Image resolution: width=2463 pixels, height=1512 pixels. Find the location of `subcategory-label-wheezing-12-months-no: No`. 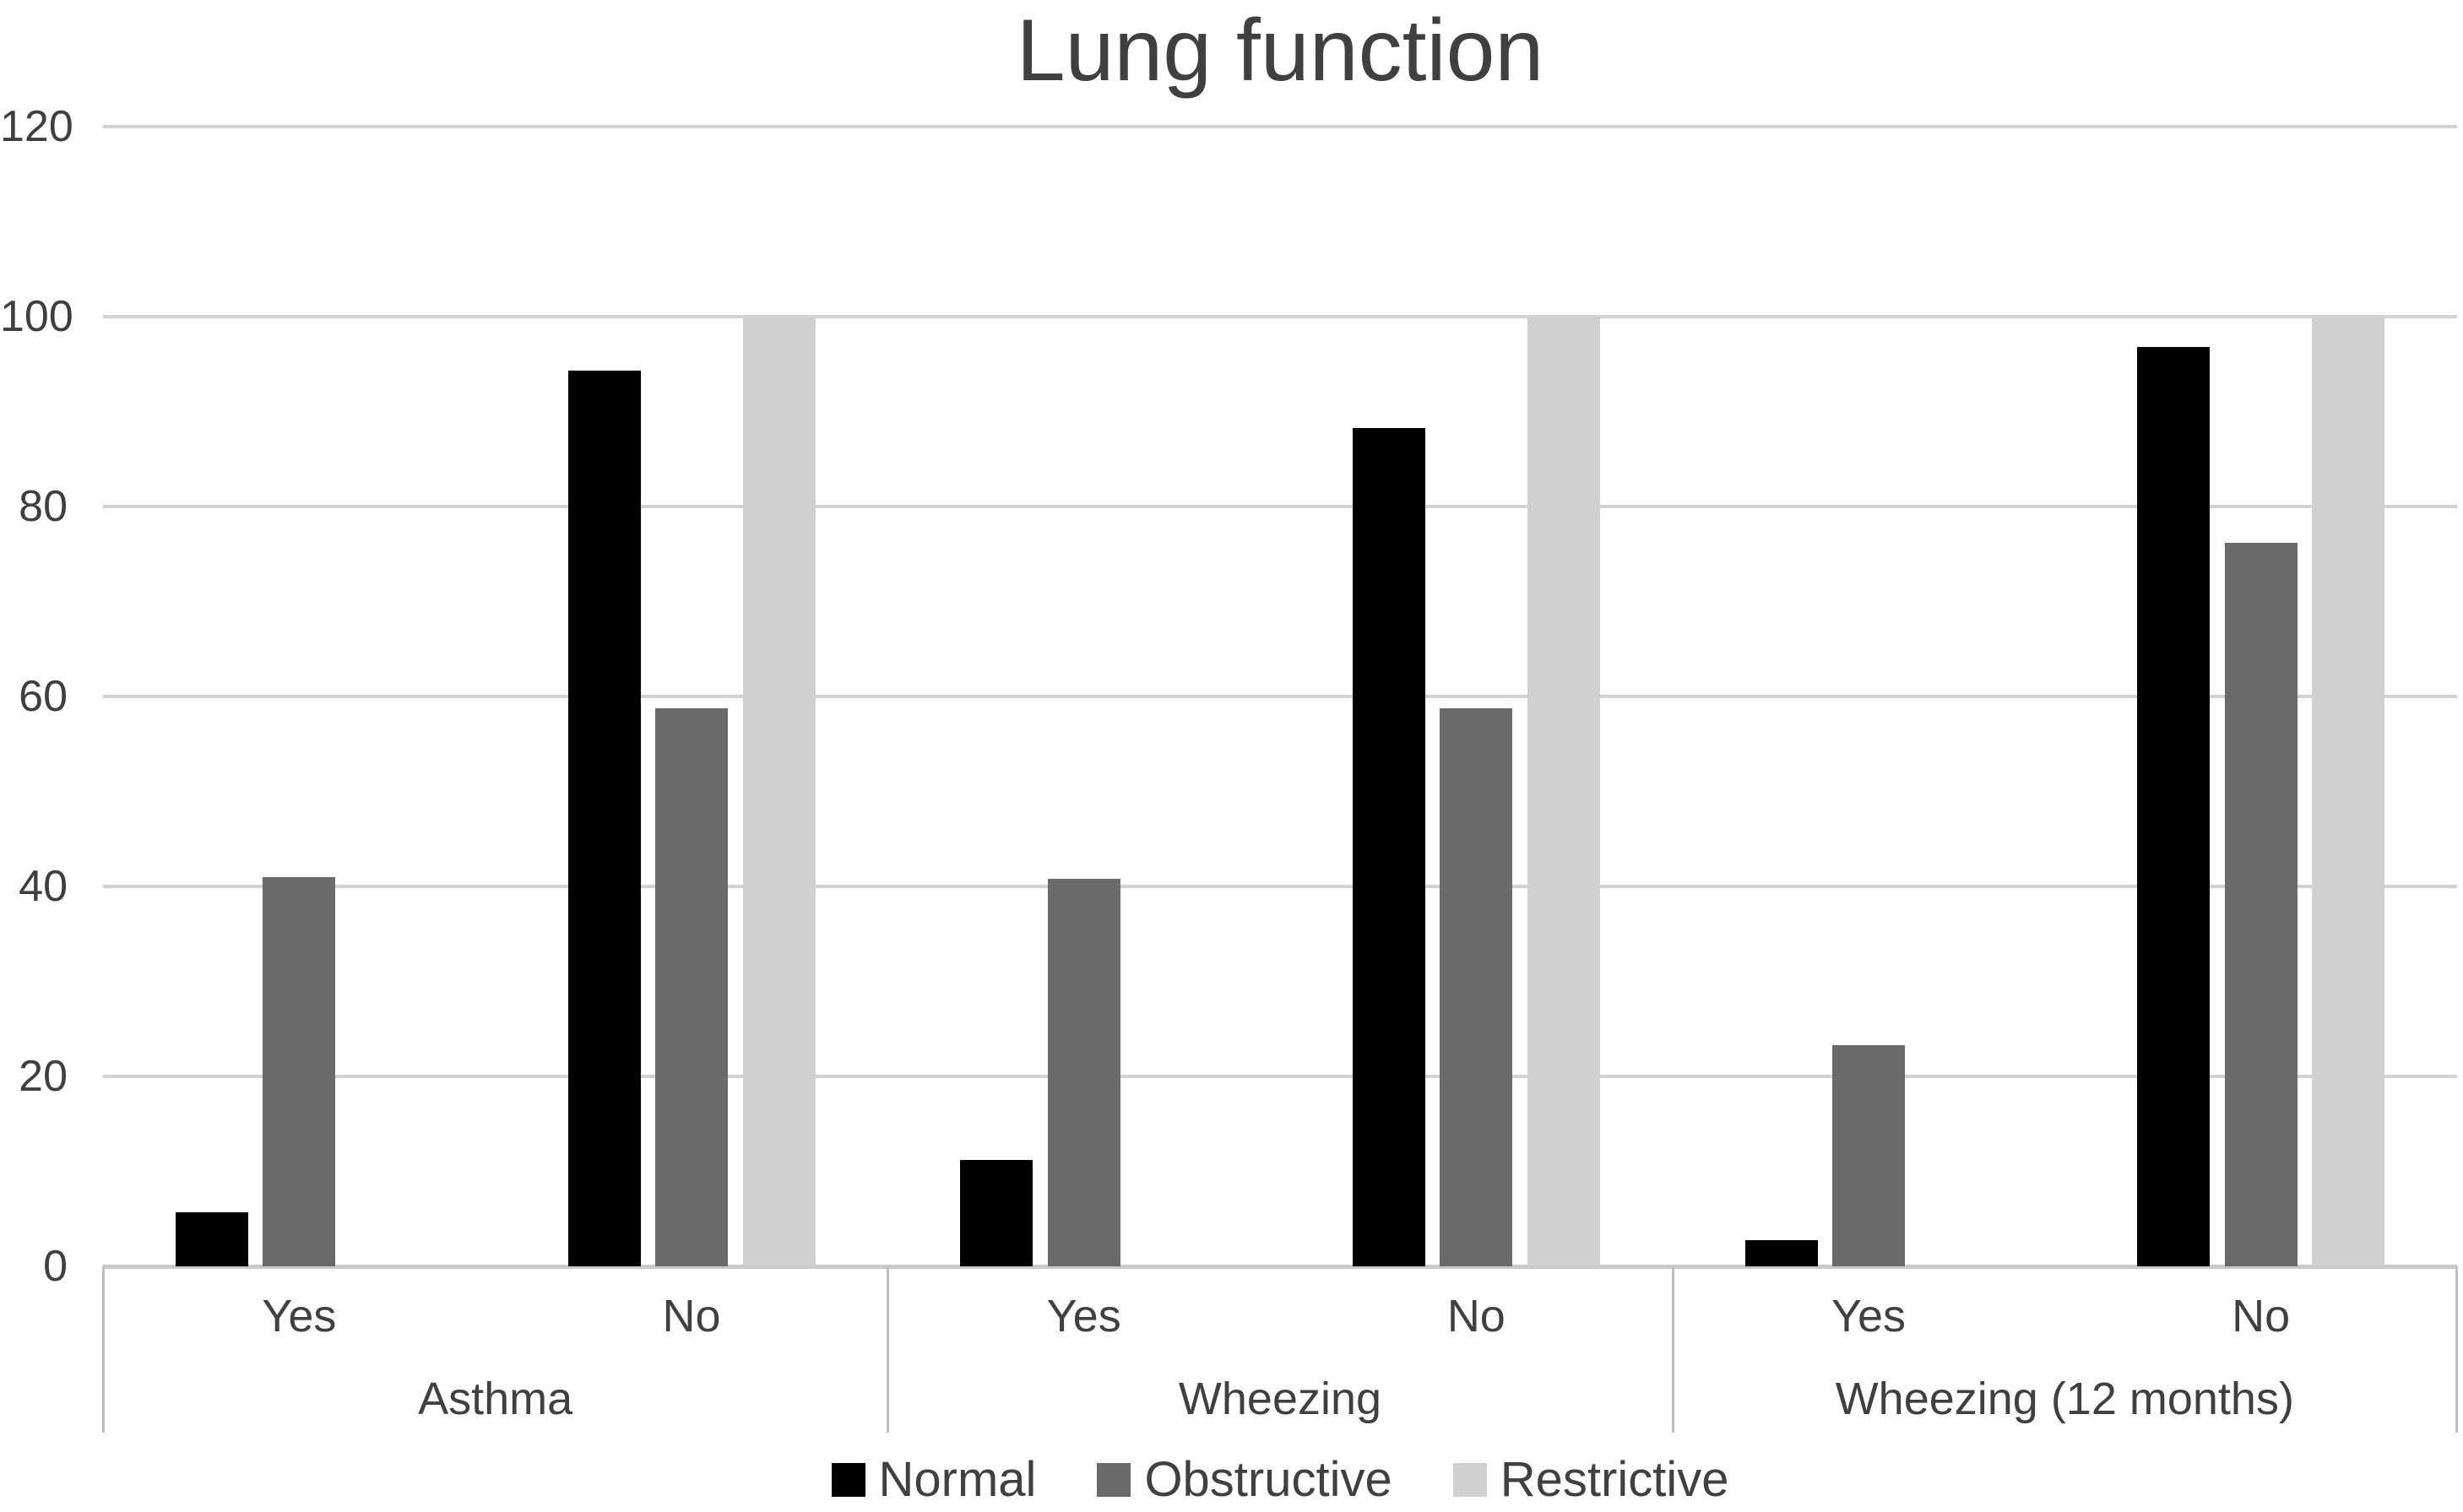

subcategory-label-wheezing-12-months-no: No is located at coordinates (2262, 1316).